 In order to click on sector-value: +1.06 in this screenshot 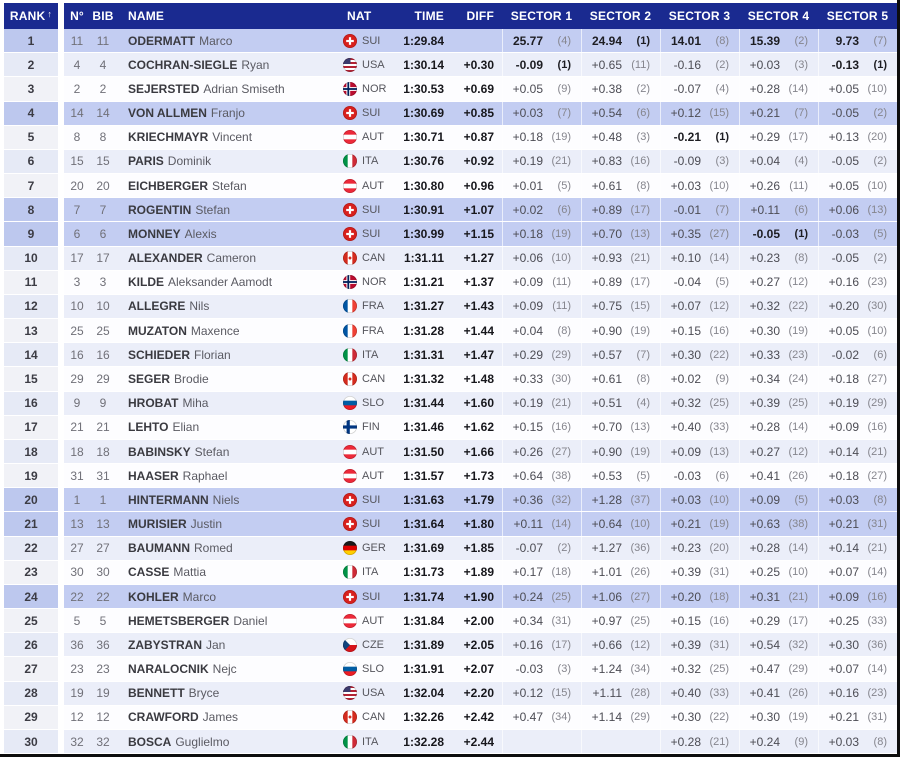, I will do `click(606, 596)`.